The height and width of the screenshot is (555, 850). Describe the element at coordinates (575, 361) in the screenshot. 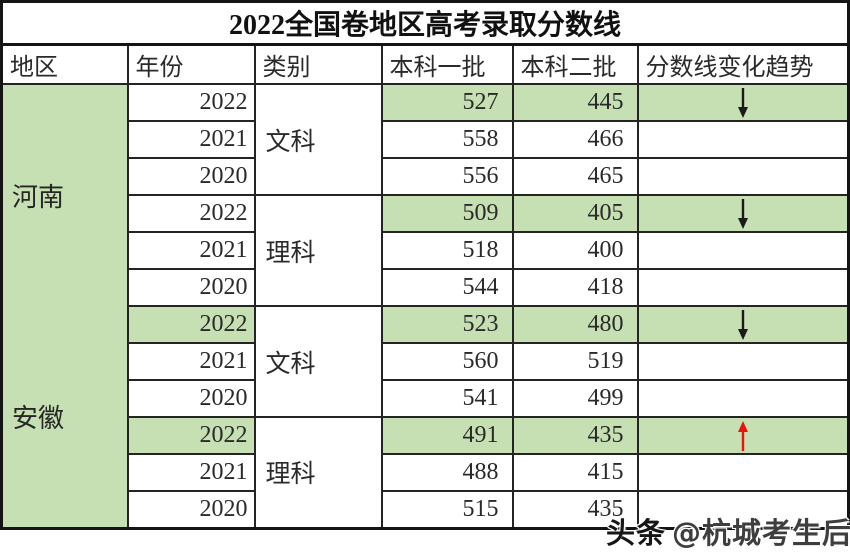

I see `batch2-cell: 519` at that location.